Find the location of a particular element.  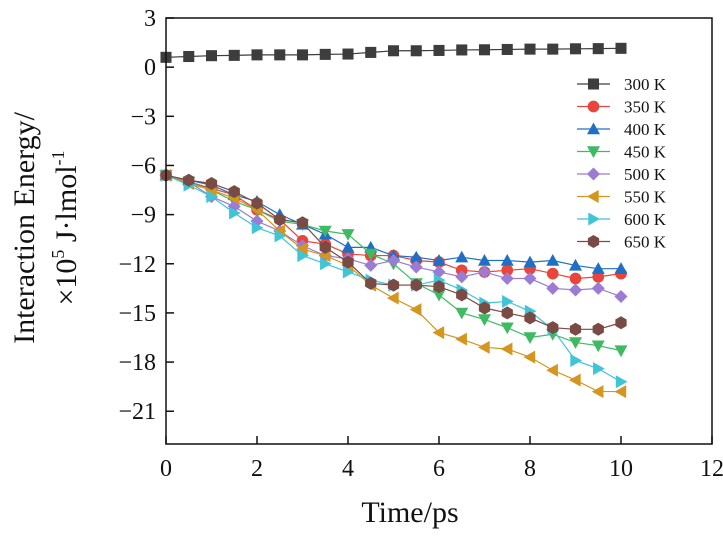

legend-entry: 600 K is located at coordinates (622, 219).